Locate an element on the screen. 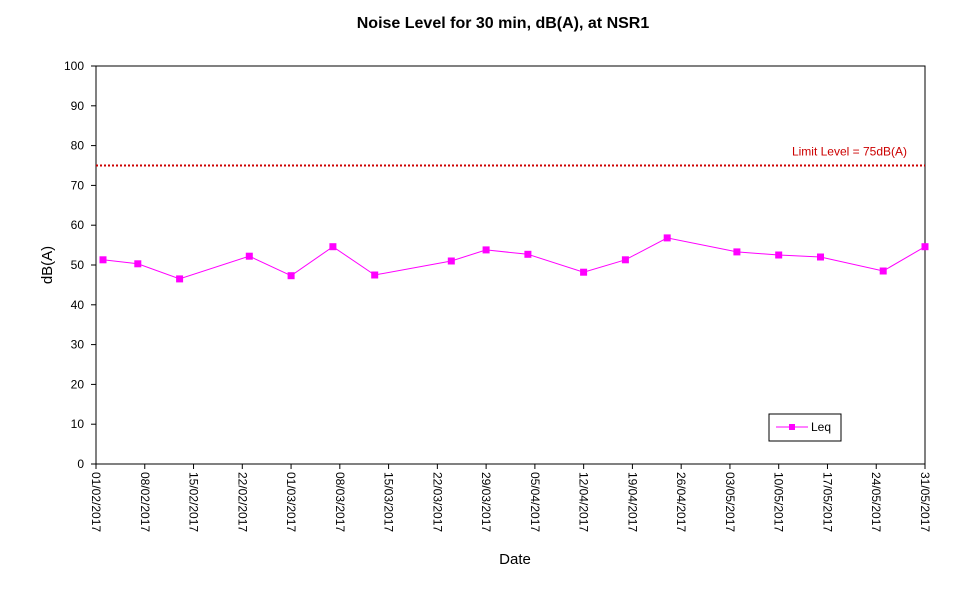 The height and width of the screenshot is (590, 967). y-tick-label: 100 is located at coordinates (74, 66).